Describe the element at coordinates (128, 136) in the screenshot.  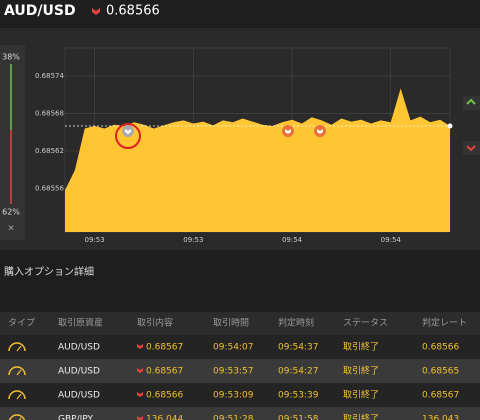
I see `entry-highlight` at that location.